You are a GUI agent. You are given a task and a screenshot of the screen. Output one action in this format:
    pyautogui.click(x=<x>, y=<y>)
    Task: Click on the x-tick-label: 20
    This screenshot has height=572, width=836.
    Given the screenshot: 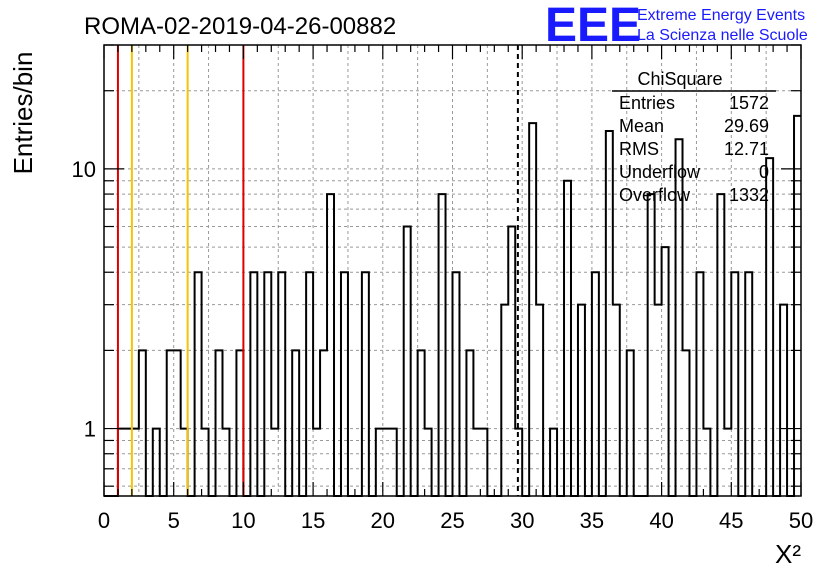 What is the action you would take?
    pyautogui.click(x=383, y=520)
    